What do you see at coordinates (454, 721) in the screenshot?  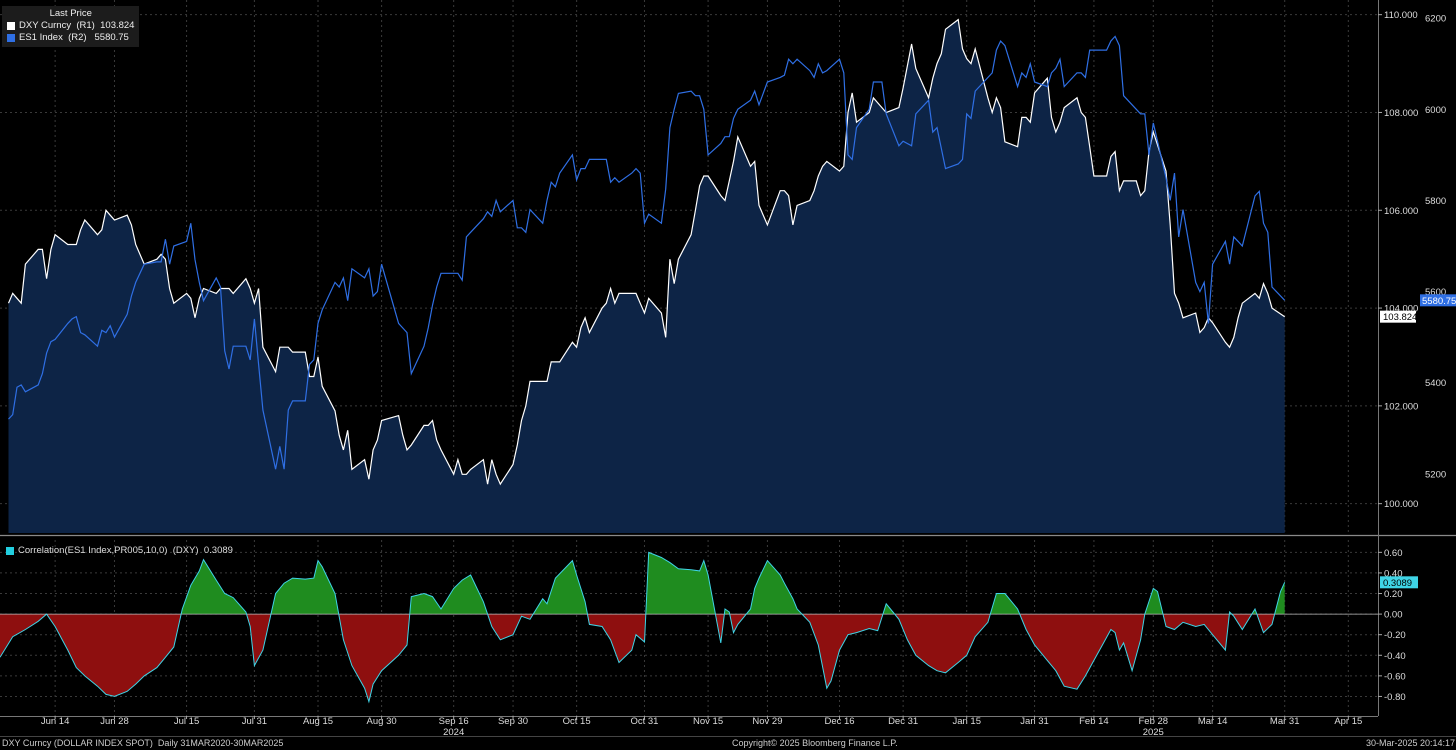 I see `x-tick-label-6: Sep 16` at bounding box center [454, 721].